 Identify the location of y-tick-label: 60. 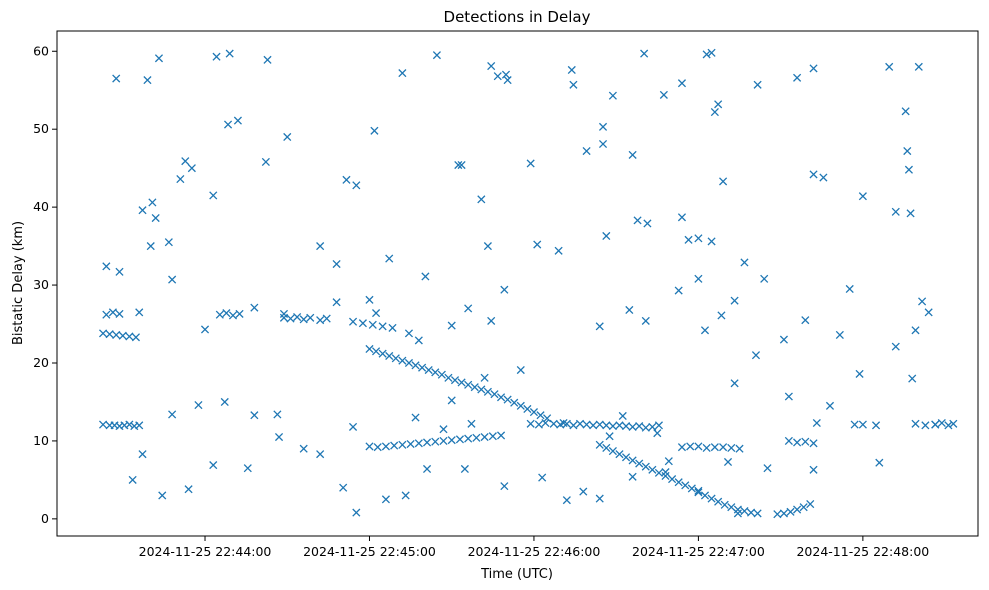
(41, 50).